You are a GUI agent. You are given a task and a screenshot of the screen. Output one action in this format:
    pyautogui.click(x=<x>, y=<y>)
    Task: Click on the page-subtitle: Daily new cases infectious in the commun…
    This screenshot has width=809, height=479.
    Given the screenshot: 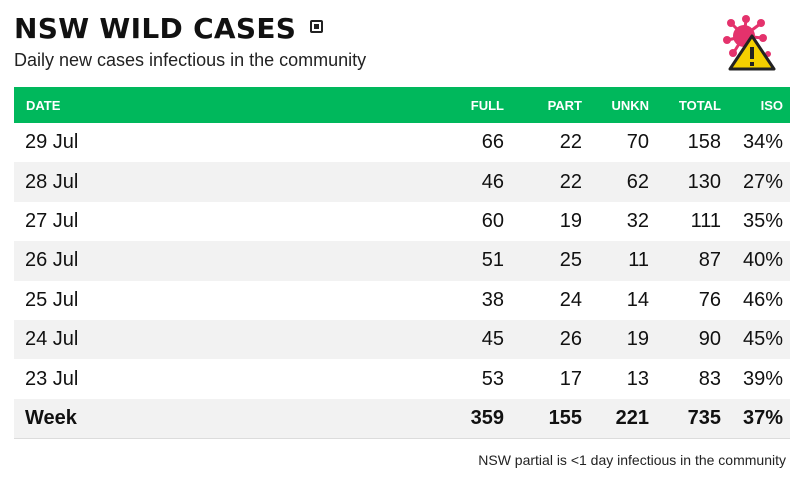 What is the action you would take?
    pyautogui.click(x=190, y=60)
    